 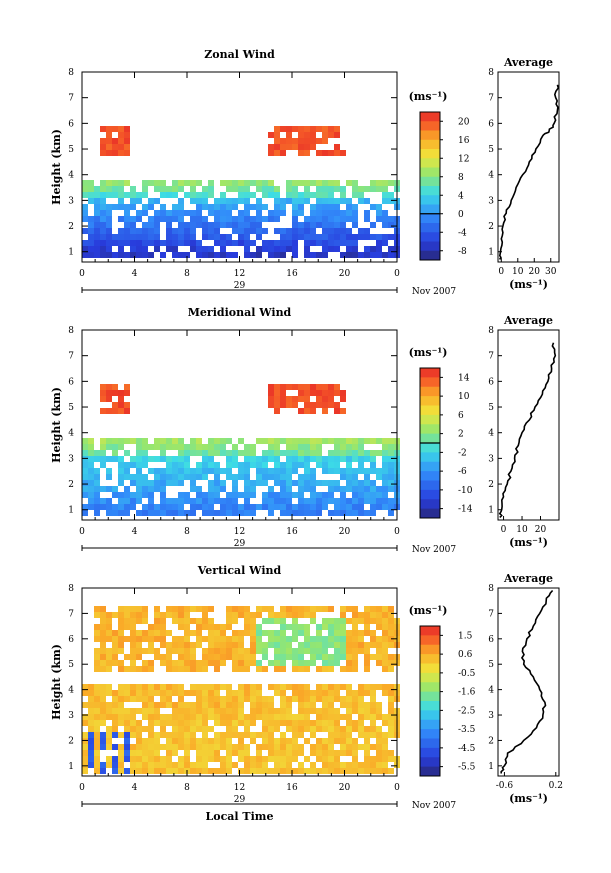 I want to click on average-y-tick-label: 1, so click(x=491, y=767).